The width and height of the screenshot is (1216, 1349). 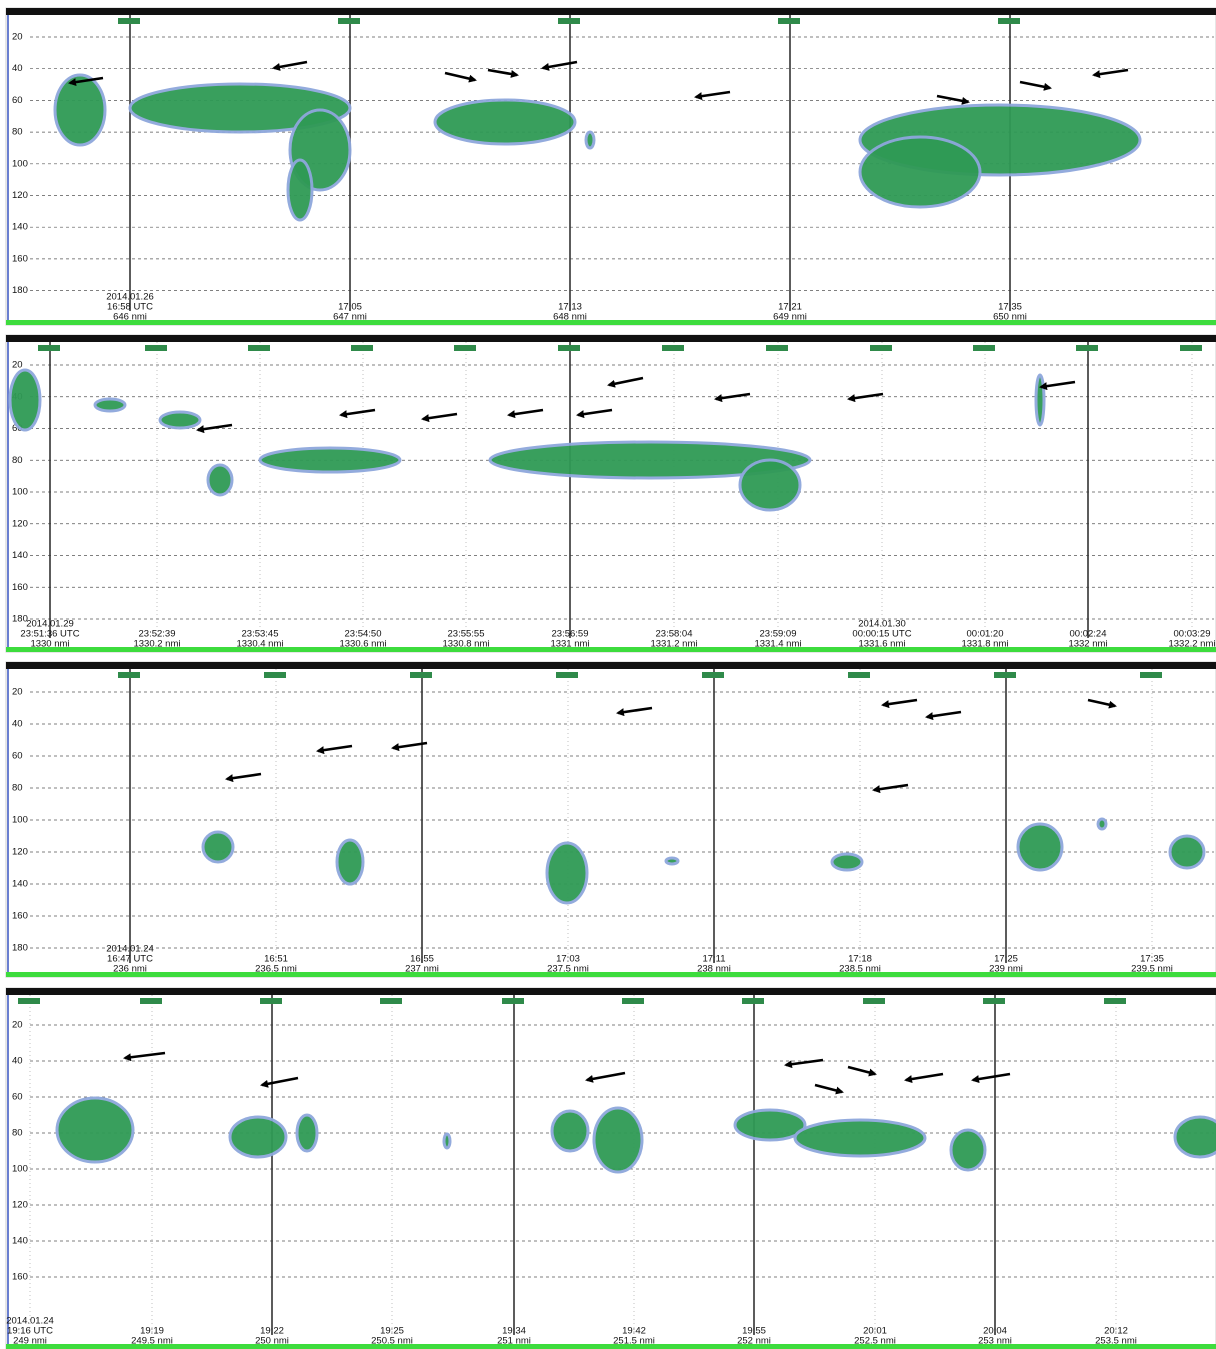 I want to click on marker-time: 17:25, so click(x=1006, y=959).